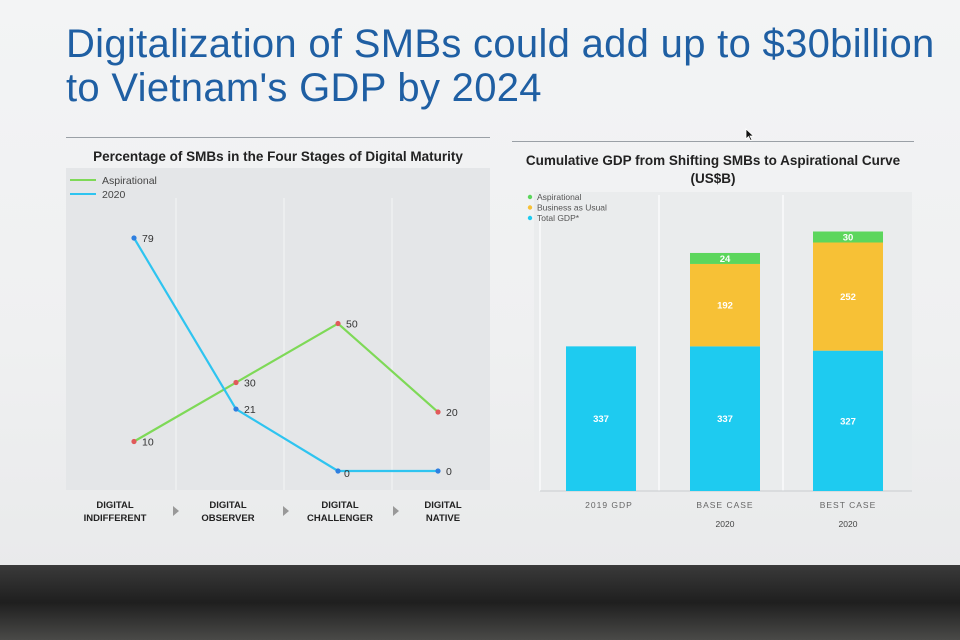 Image resolution: width=960 pixels, height=640 pixels. Describe the element at coordinates (227, 505) in the screenshot. I see `category-label-1-0: DIGITAL` at that location.